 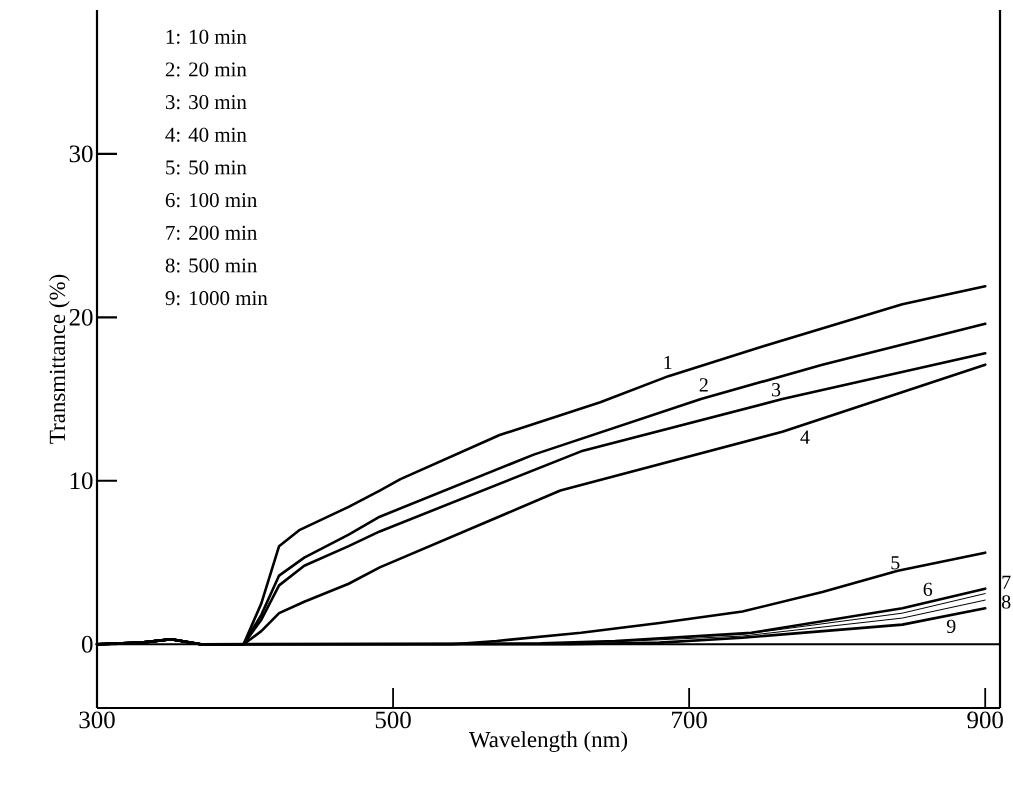 What do you see at coordinates (206, 36) in the screenshot?
I see `annotation: 1: 10 min` at bounding box center [206, 36].